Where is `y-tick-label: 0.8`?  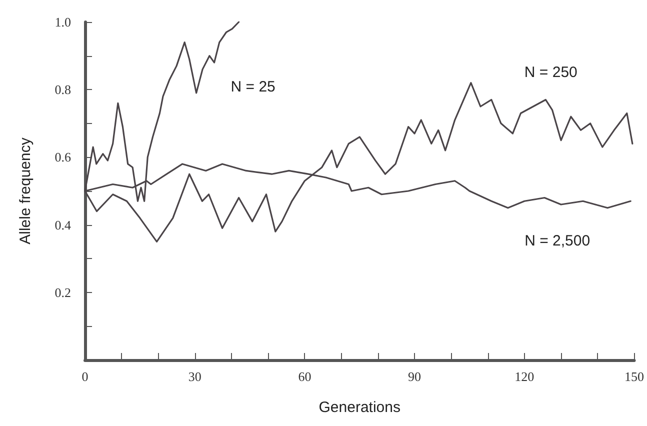
y-tick-label: 0.8 is located at coordinates (62, 90).